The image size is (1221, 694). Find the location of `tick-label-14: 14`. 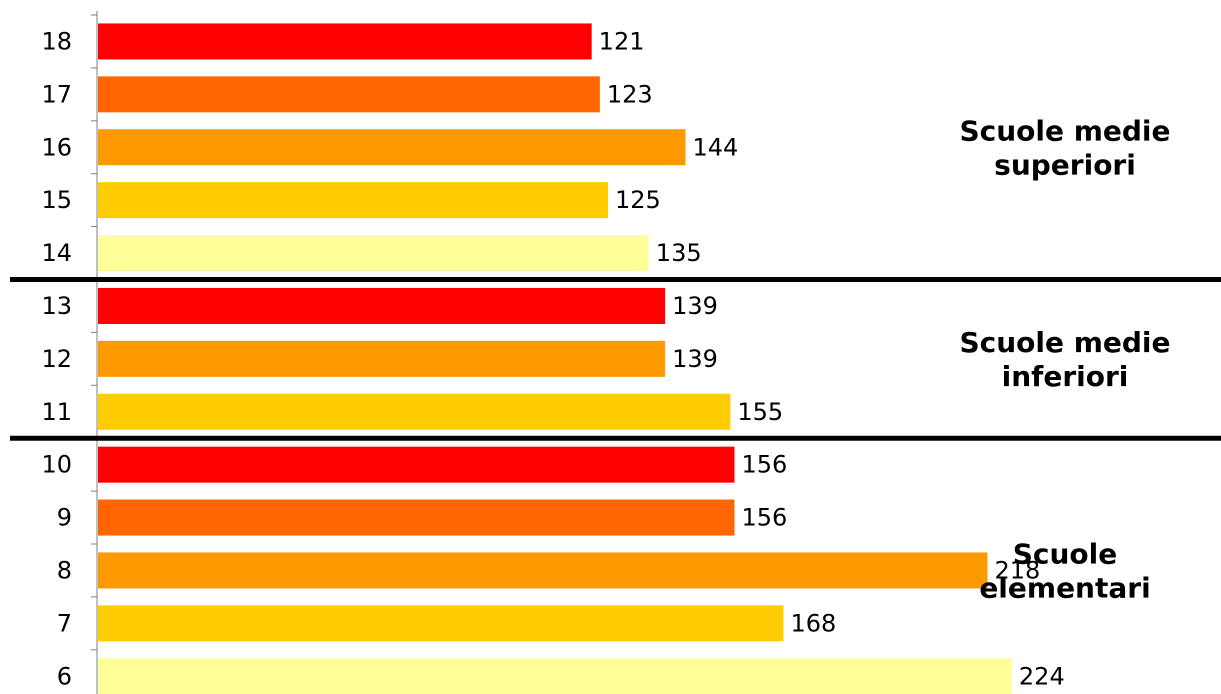

tick-label-14: 14 is located at coordinates (56, 253).